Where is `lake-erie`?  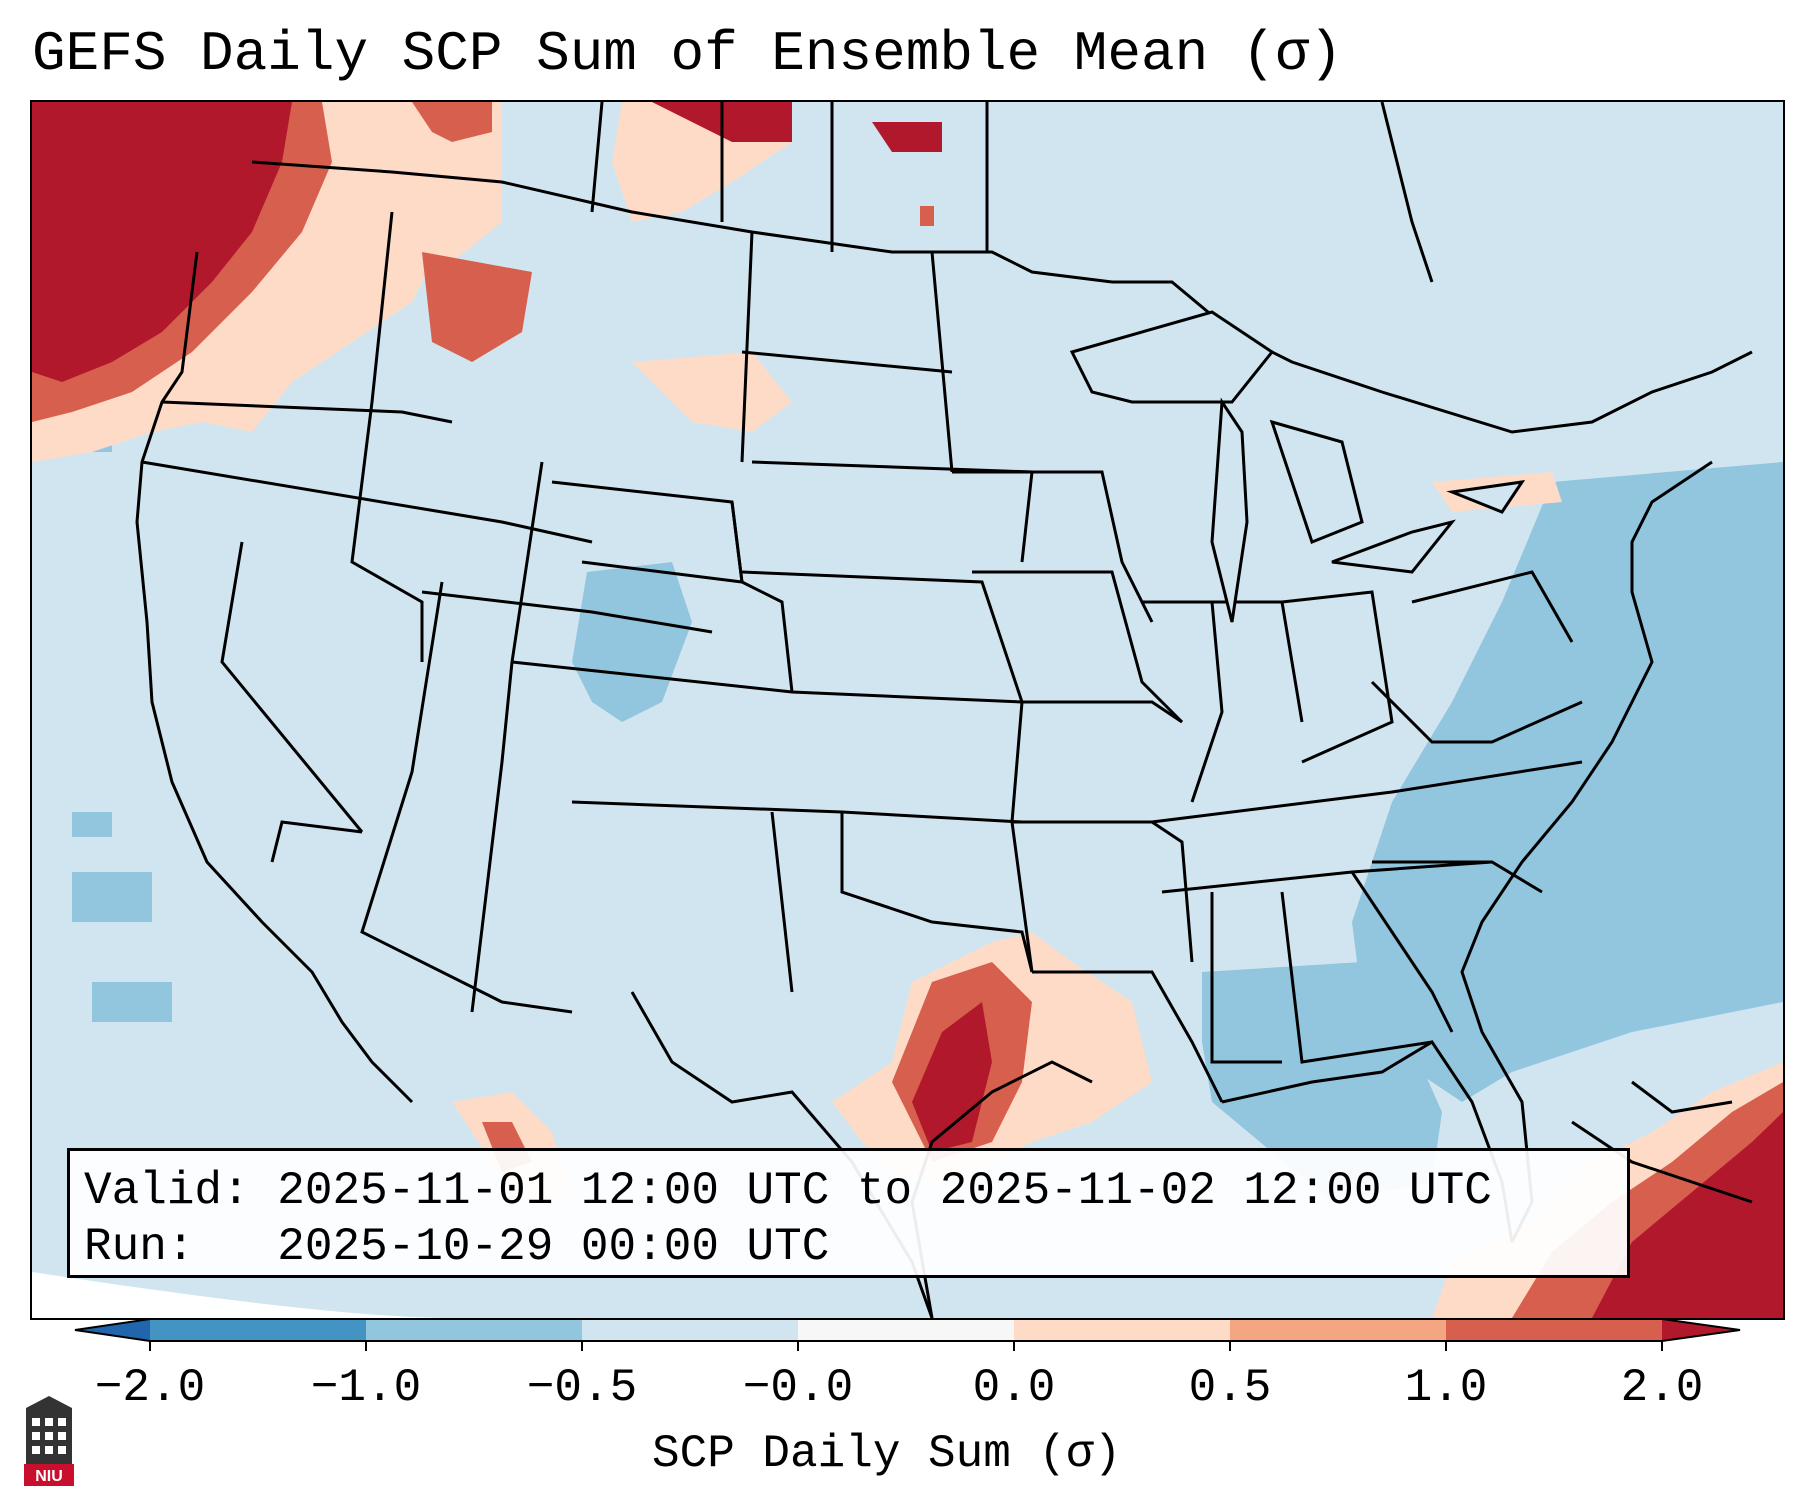 lake-erie is located at coordinates (1393, 546).